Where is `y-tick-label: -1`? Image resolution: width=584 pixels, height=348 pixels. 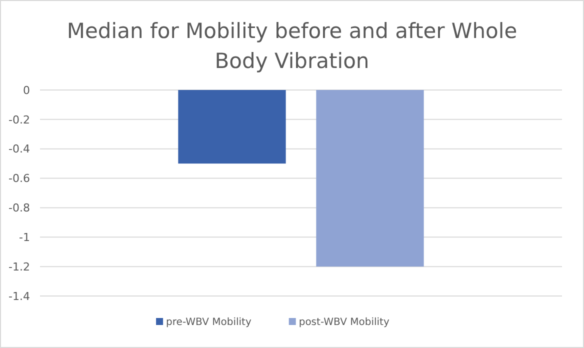 y-tick-label: -1 is located at coordinates (24, 237).